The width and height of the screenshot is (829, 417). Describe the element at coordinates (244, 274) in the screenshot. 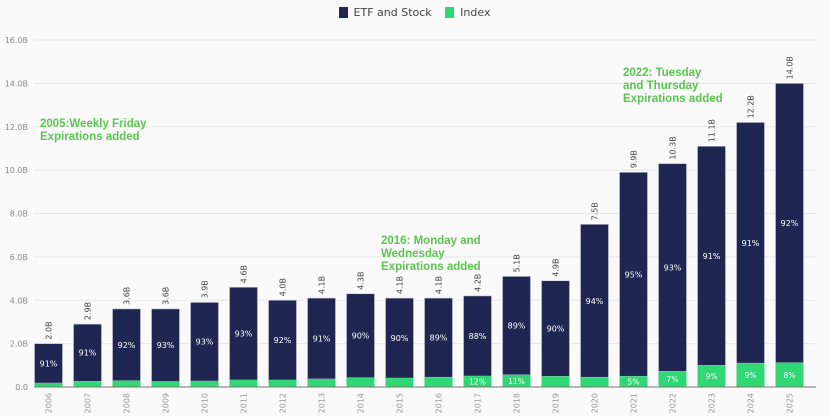

I see `total-label: 4.6B` at that location.